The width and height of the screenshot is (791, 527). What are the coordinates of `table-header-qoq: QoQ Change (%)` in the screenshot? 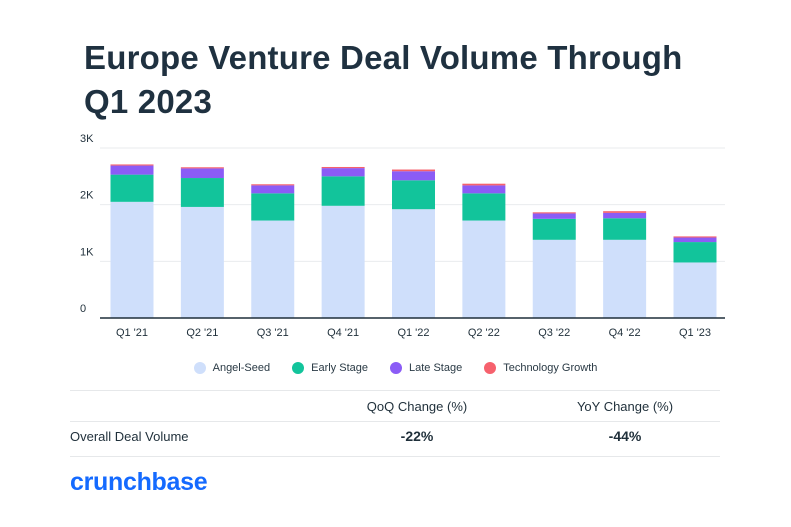 It's located at (417, 406).